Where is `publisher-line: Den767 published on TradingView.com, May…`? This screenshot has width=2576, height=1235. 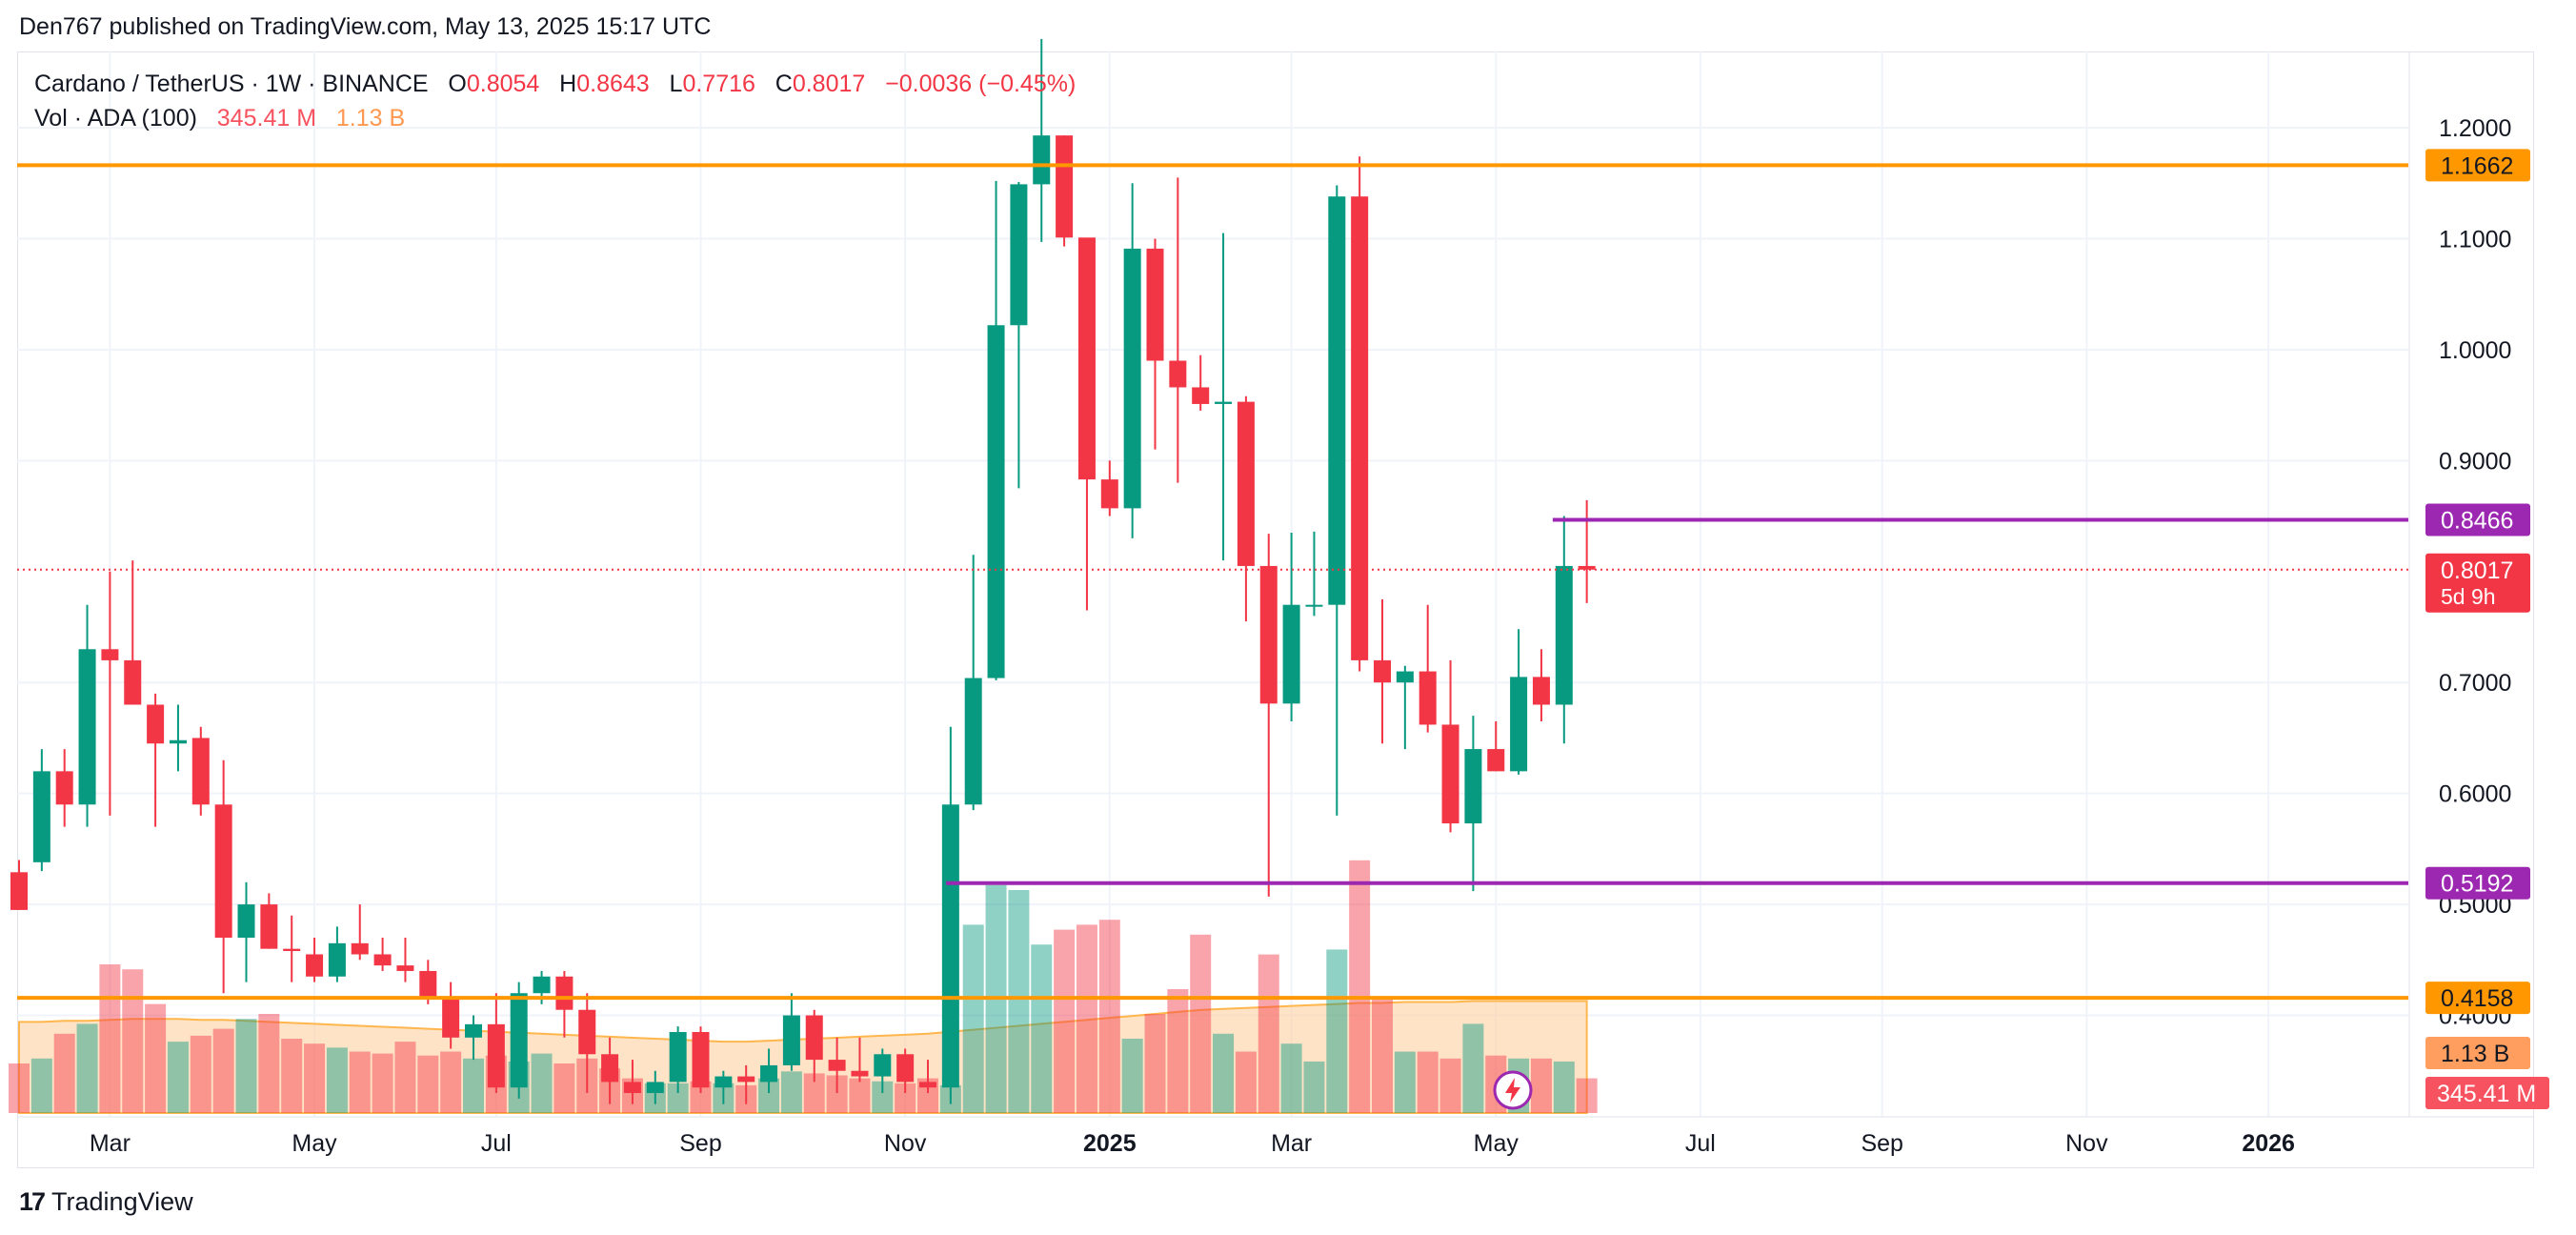 publisher-line: Den767 published on TradingView.com, May… is located at coordinates (365, 26).